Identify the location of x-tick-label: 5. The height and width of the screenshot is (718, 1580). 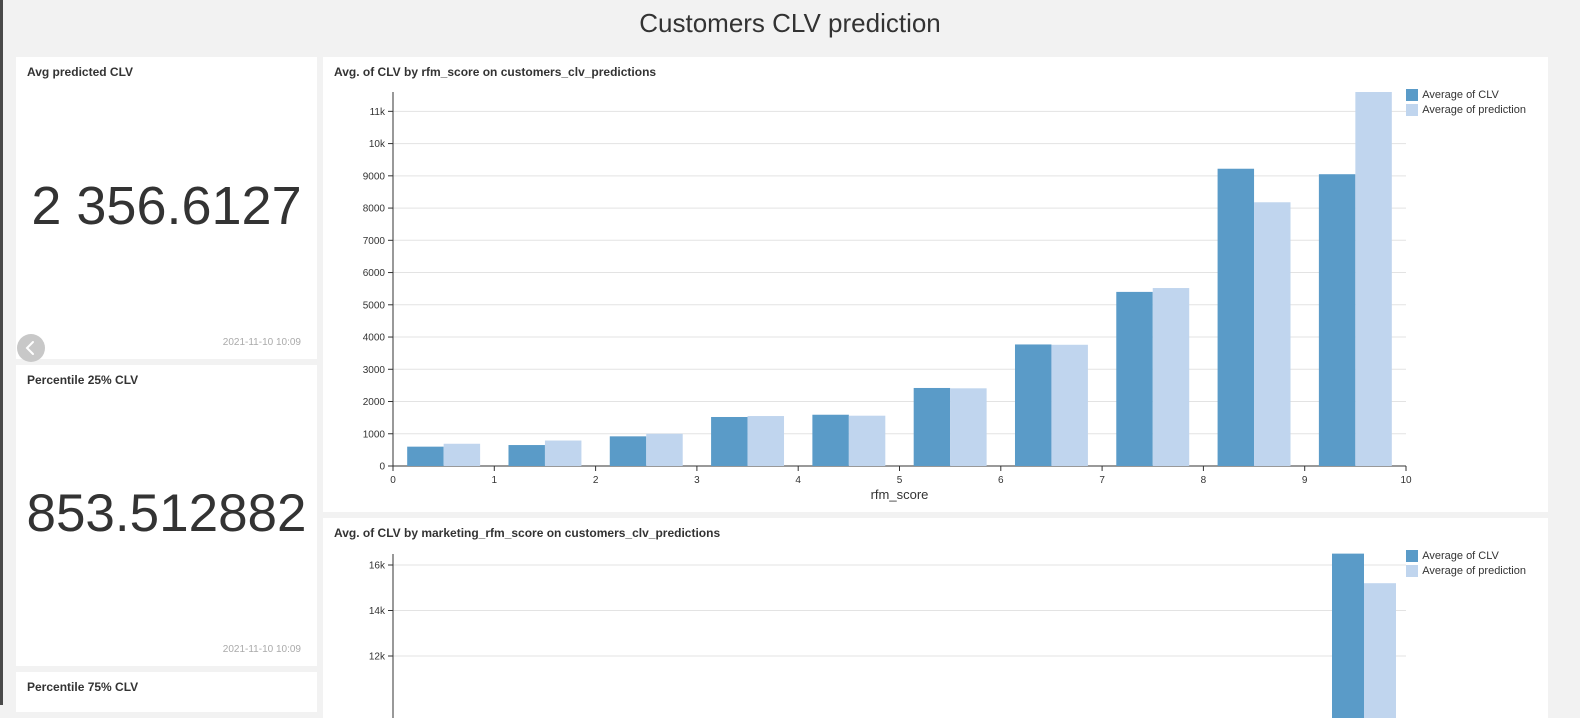
(900, 480).